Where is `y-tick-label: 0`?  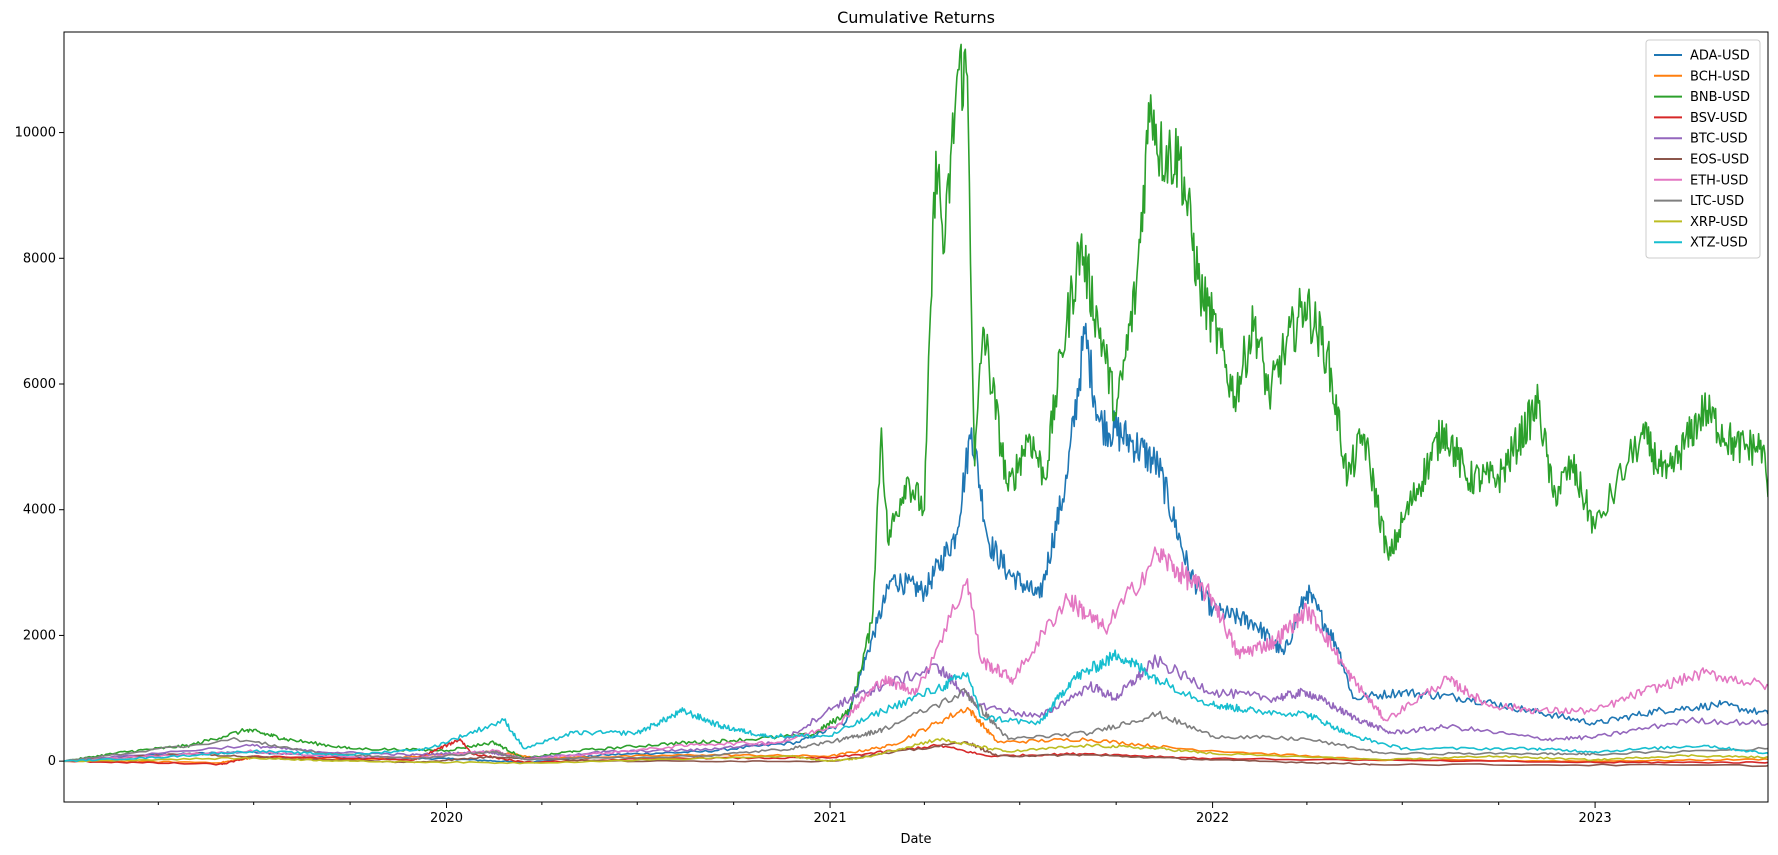 y-tick-label: 0 is located at coordinates (52, 761).